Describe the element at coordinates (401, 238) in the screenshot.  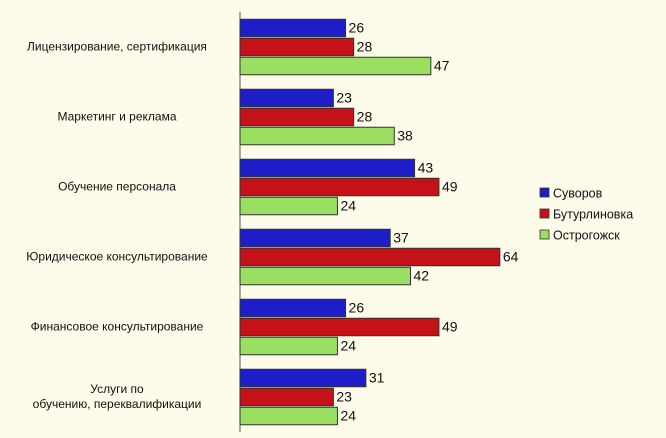
I see `value-label: 37` at that location.